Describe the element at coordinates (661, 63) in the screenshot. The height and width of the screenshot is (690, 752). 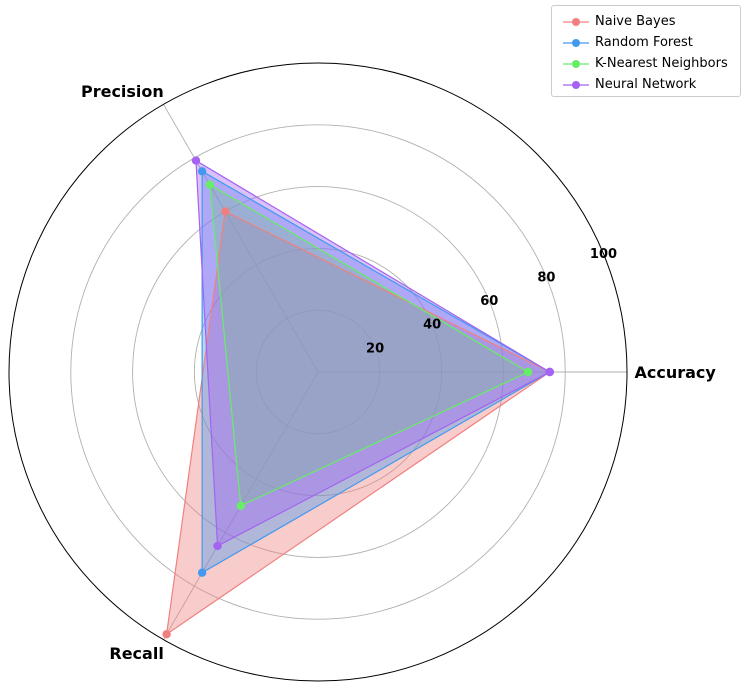
I see `legend-label: K-Nearest Neighbors` at that location.